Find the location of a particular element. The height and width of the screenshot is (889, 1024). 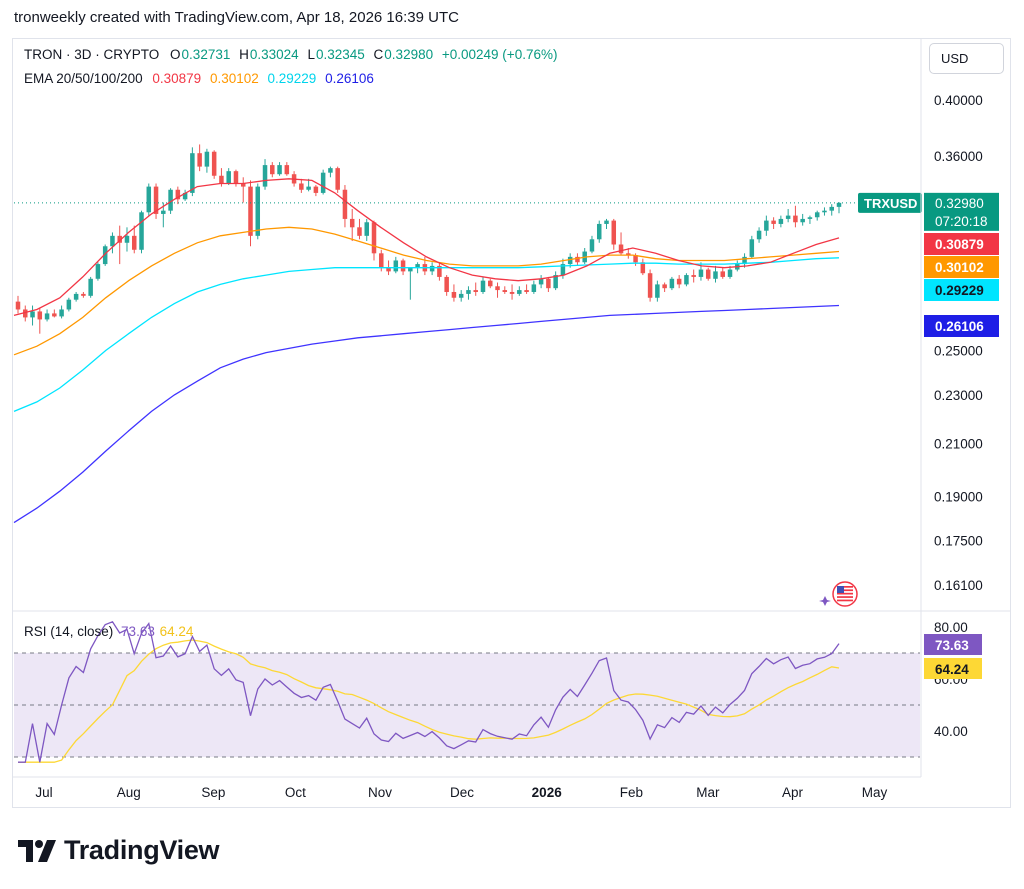

price-axis-tick: 0.16100 is located at coordinates (958, 585).